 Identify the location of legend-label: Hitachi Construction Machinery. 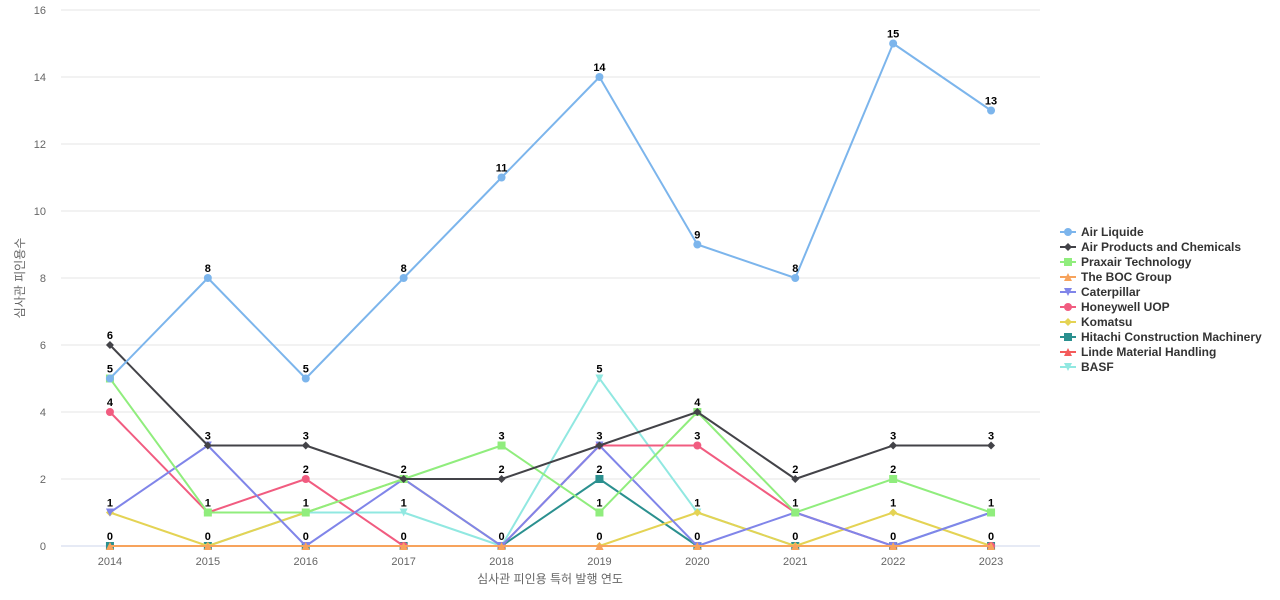
(1171, 336).